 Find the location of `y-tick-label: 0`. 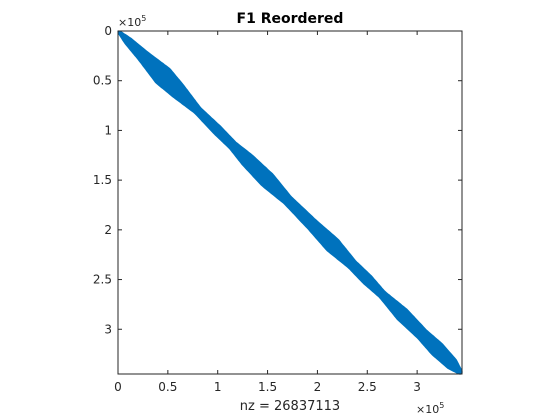

y-tick-label: 0 is located at coordinates (108, 31).